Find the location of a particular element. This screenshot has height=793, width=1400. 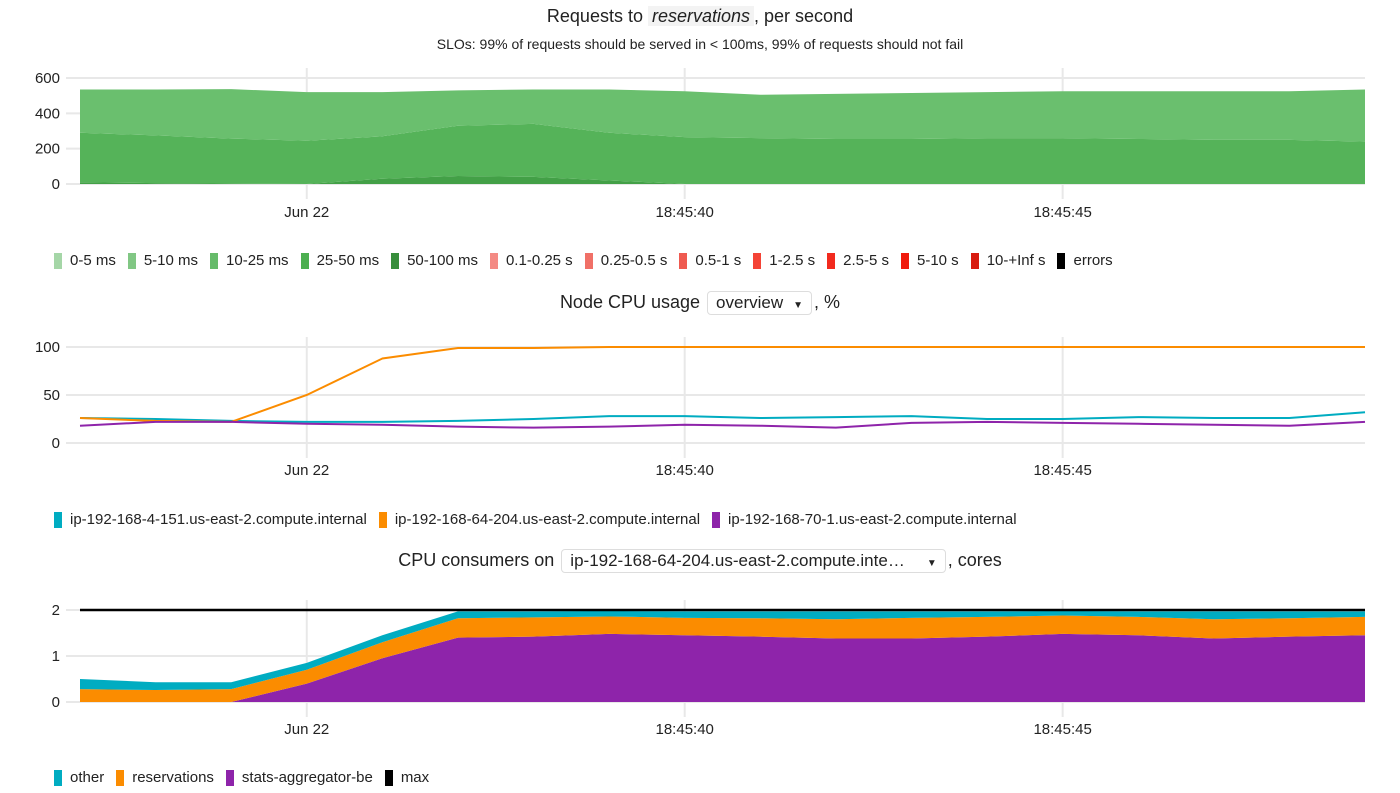

requests-chart-title: Requests to reservations, per second is located at coordinates (700, 16).